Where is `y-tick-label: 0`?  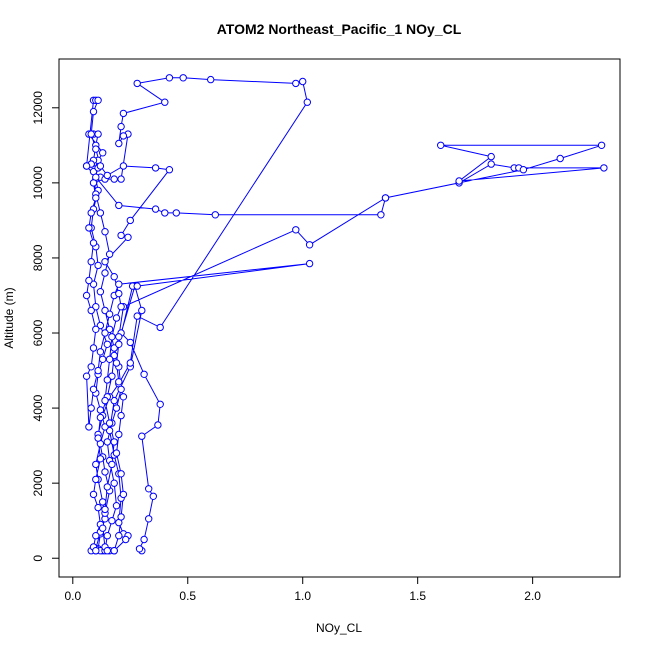 y-tick-label: 0 is located at coordinates (38, 558).